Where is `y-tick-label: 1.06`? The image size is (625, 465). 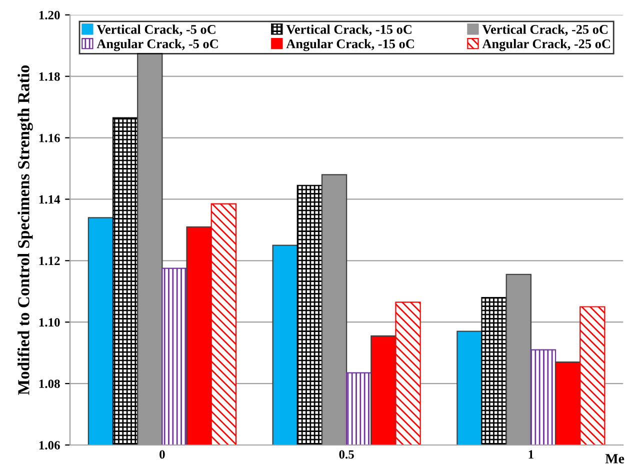
y-tick-label: 1.06 is located at coordinates (49, 445).